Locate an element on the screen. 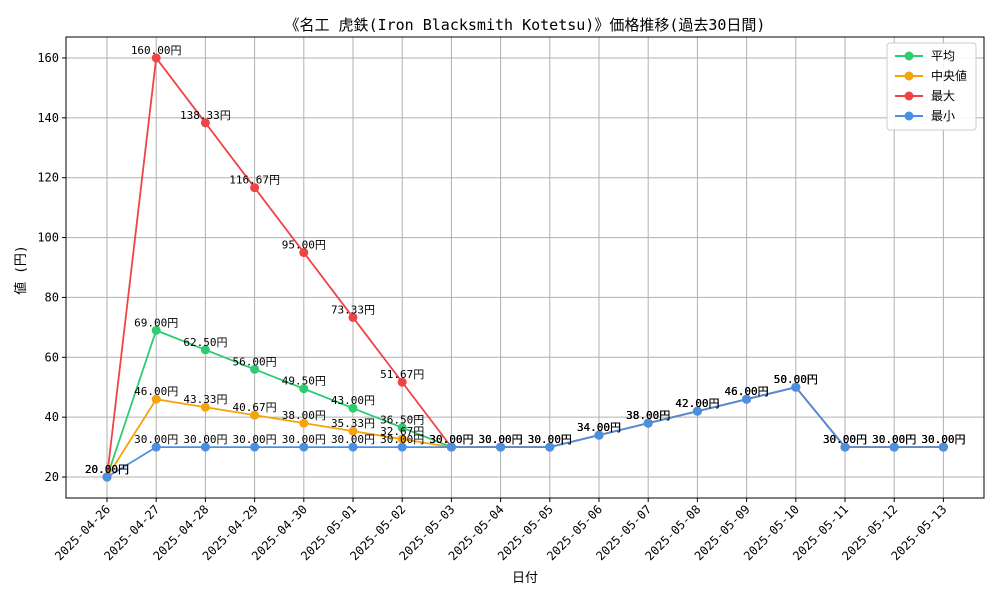 The width and height of the screenshot is (1000, 600). y-axis-ticks: 20 40 60 80 100 120 140 160 is located at coordinates (51, 267).